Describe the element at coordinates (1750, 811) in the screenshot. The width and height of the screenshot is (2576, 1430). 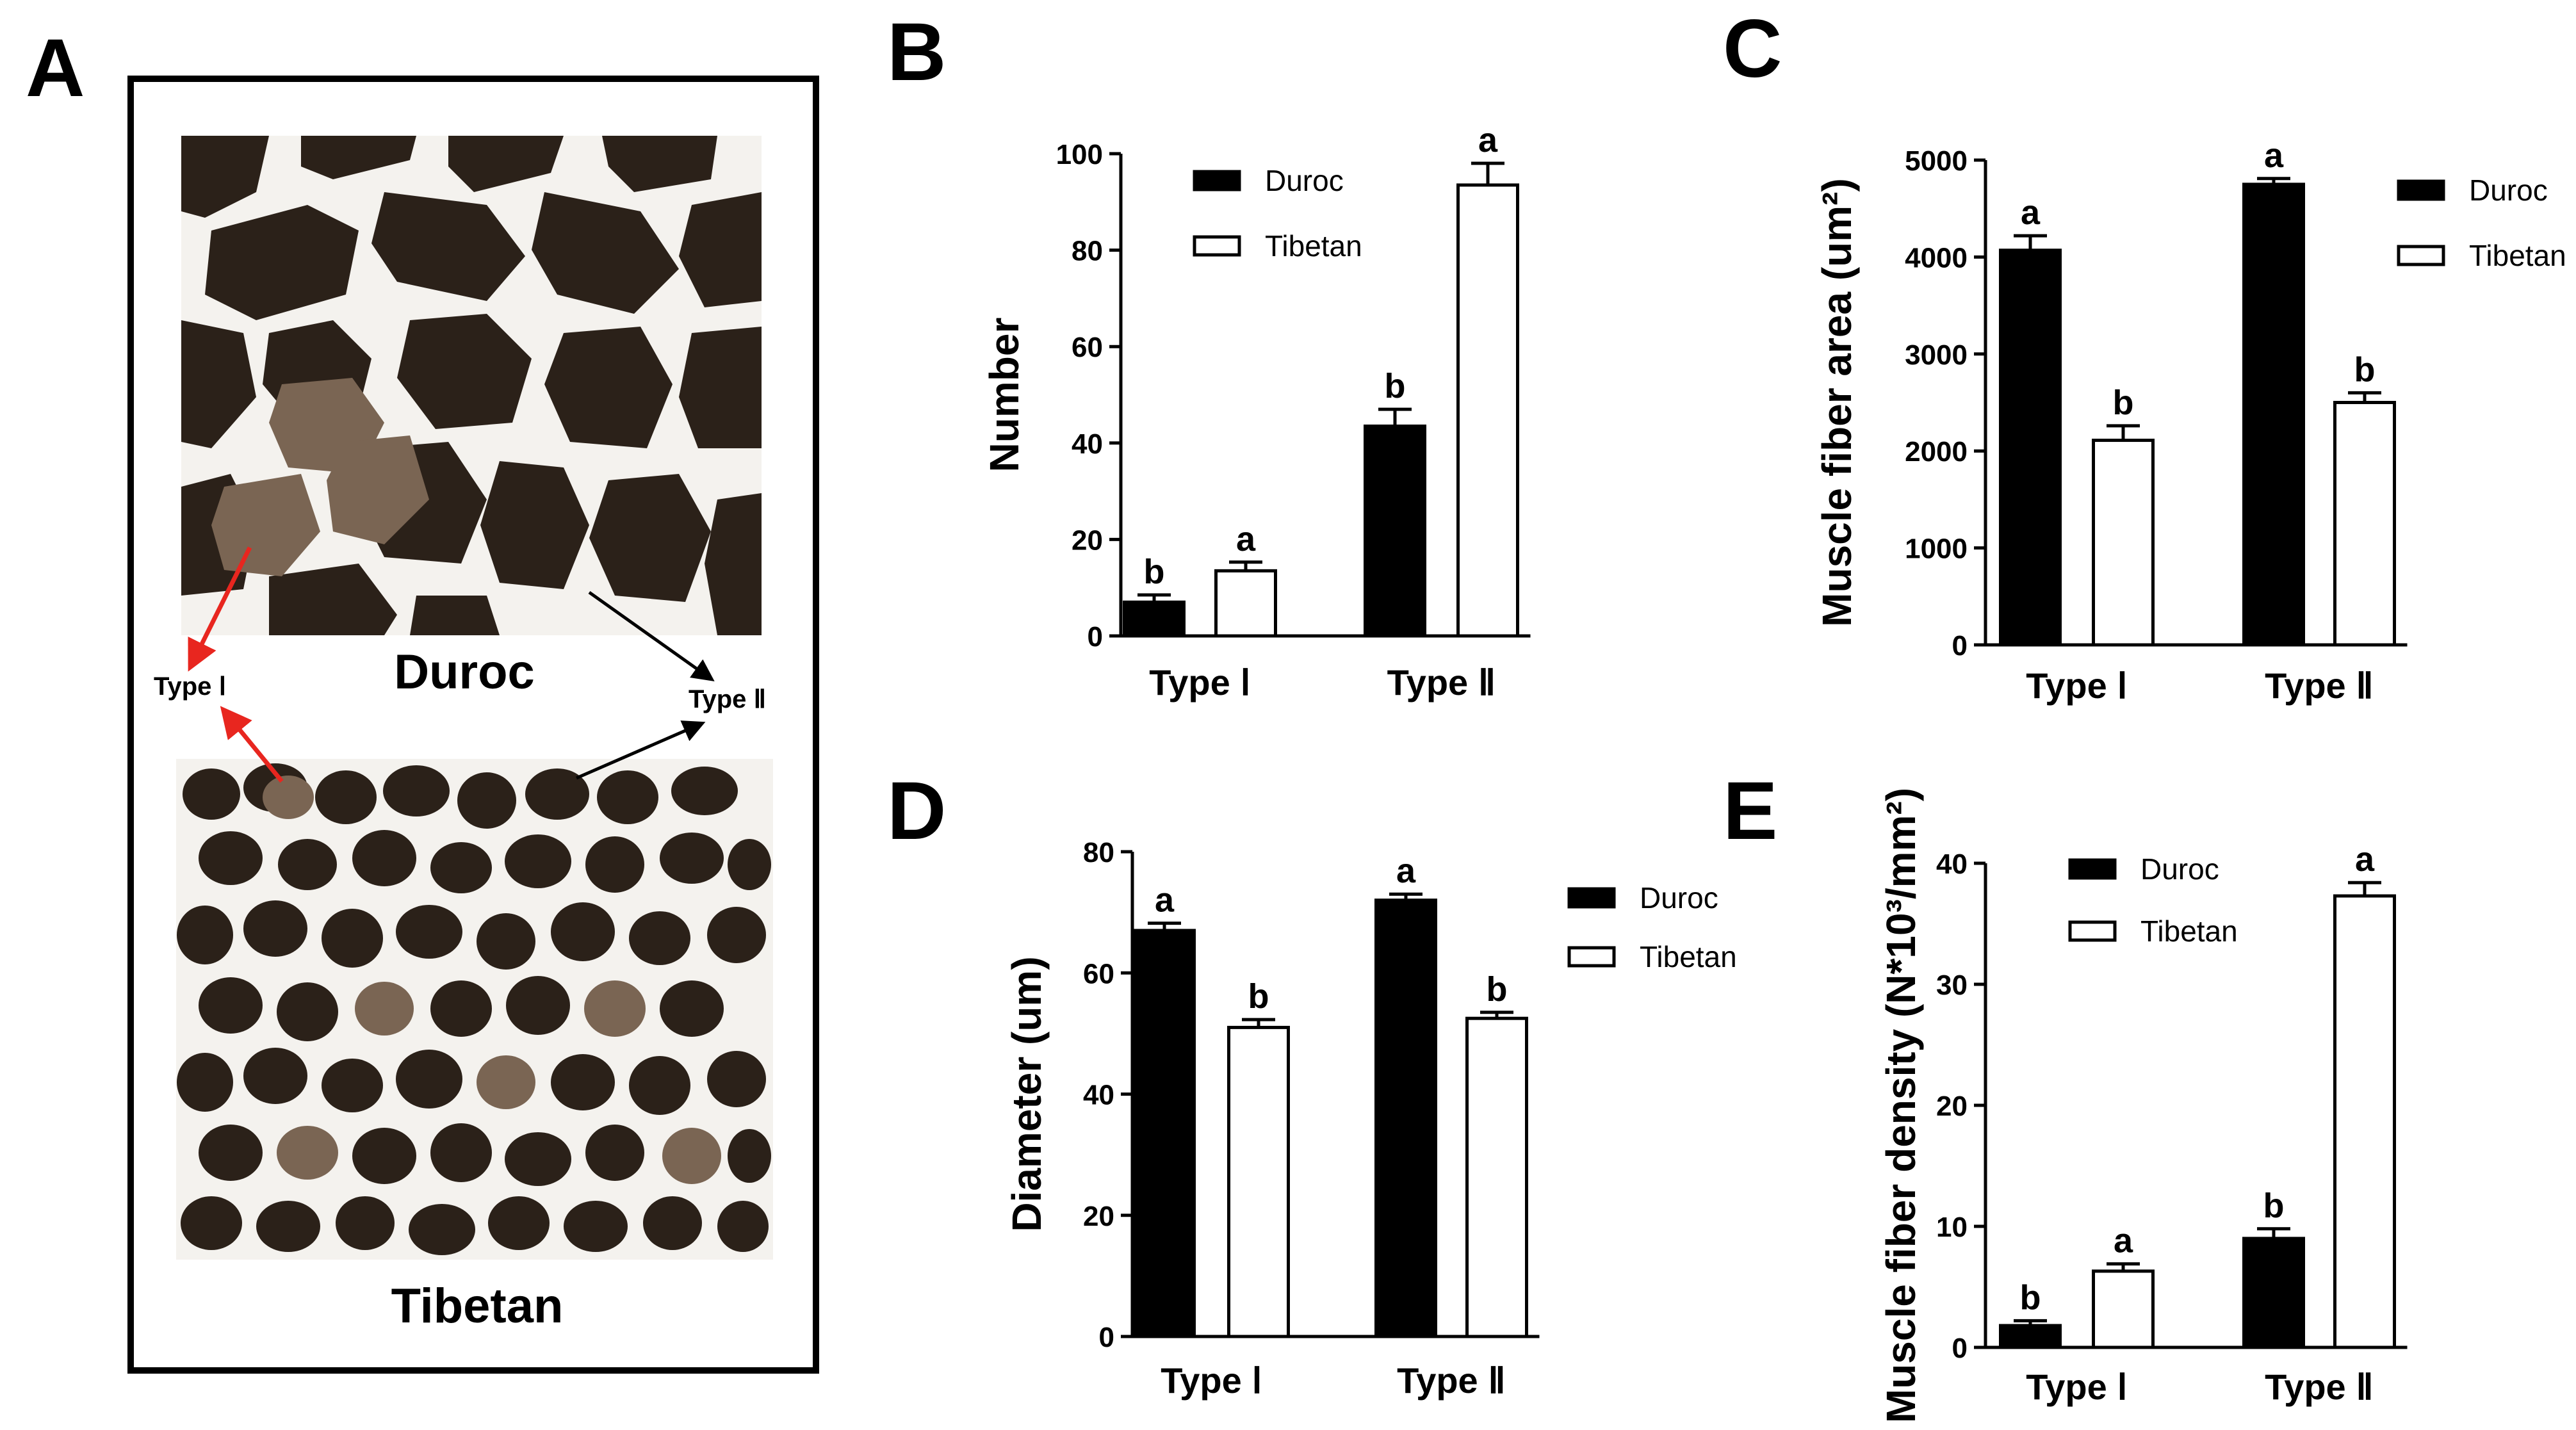
I see `panel-e-letter: E` at that location.